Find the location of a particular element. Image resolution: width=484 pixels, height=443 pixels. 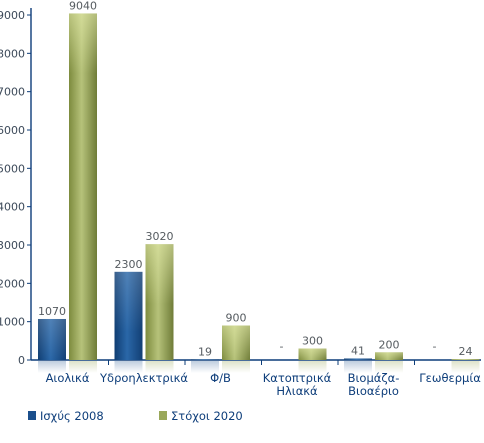

y-tick-label: 7000 is located at coordinates (12, 92).